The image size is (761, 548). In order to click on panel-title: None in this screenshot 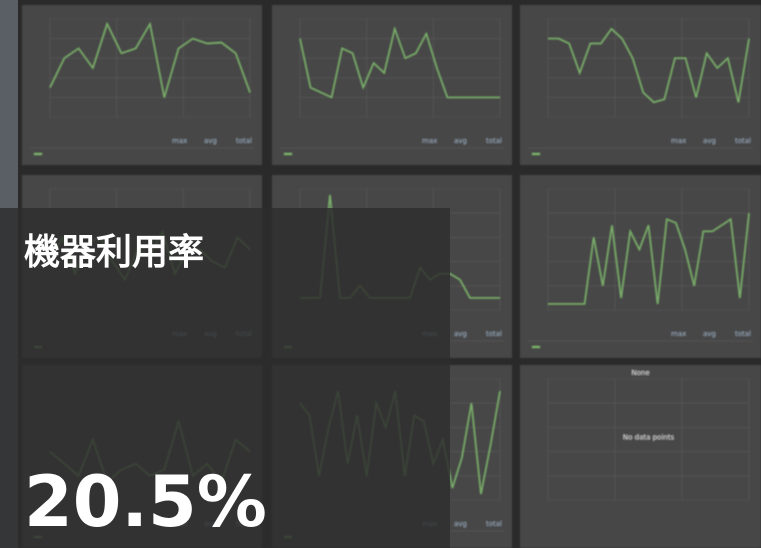, I will do `click(640, 373)`.